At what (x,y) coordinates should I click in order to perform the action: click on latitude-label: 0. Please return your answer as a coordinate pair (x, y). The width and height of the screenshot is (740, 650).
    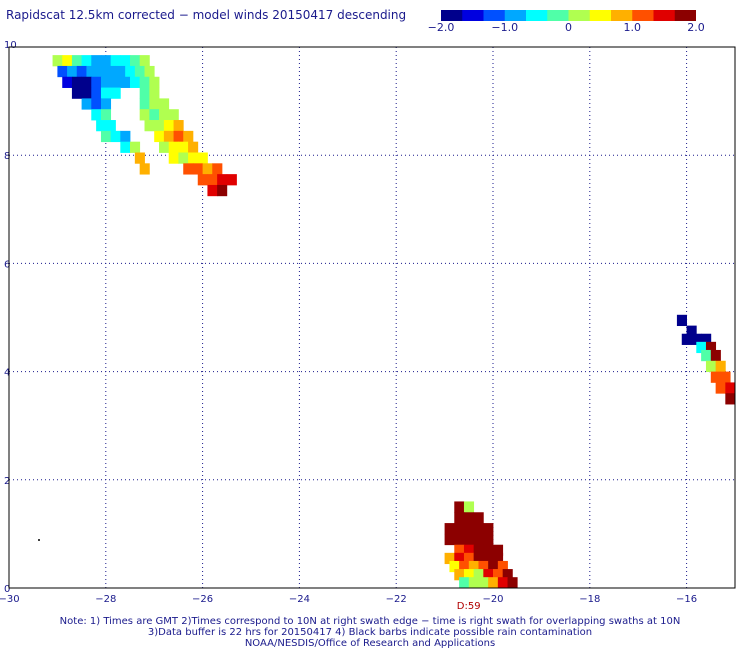
    Looking at the image, I should click on (7, 589).